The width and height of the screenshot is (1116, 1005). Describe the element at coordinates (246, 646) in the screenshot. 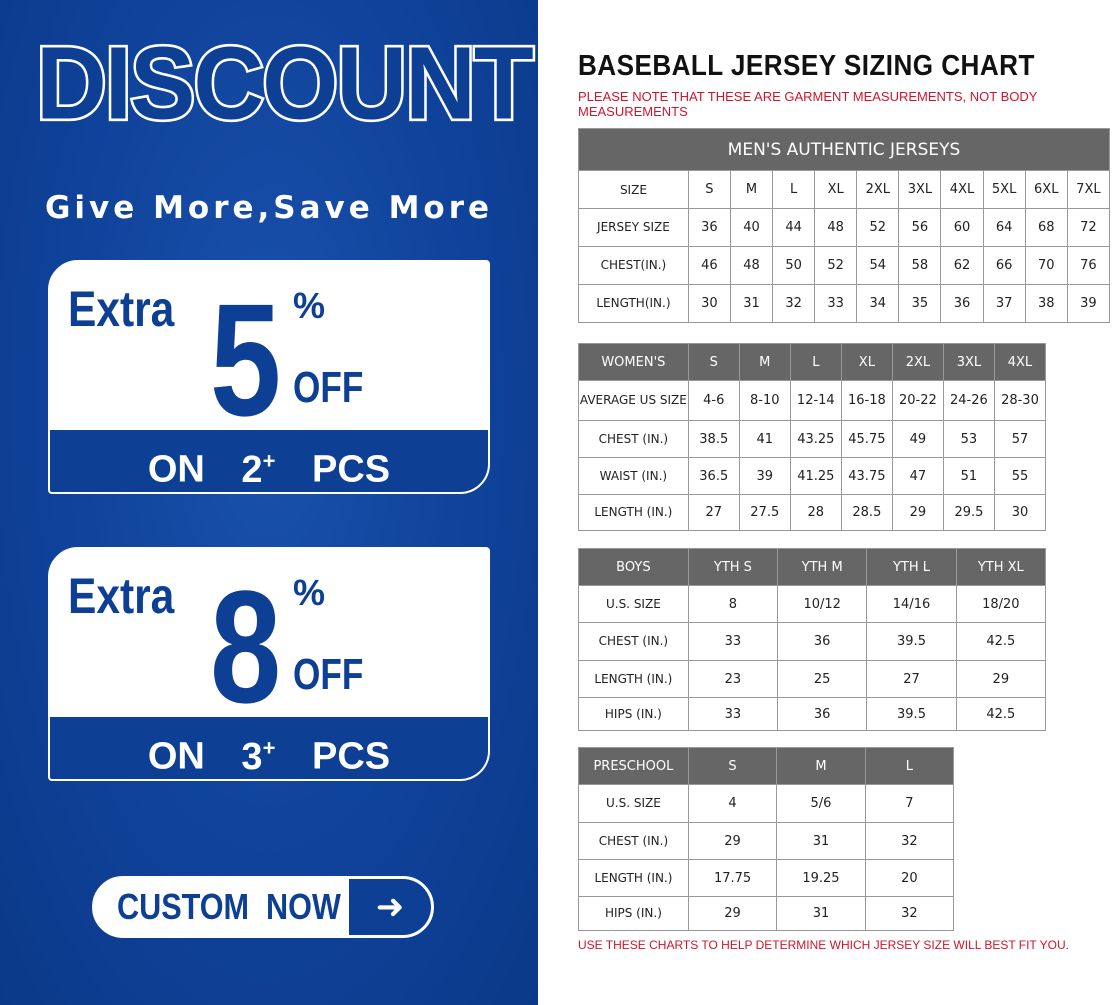

I see `offer-amount: 8` at that location.